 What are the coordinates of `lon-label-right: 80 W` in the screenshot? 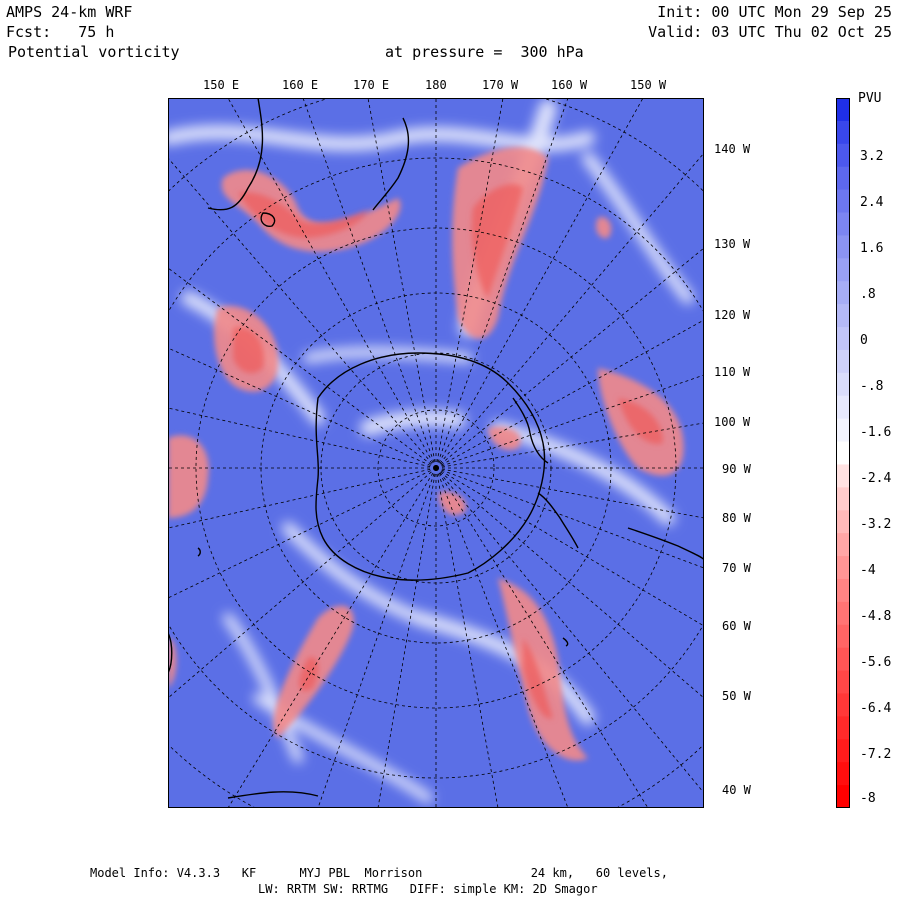 It's located at (736, 518).